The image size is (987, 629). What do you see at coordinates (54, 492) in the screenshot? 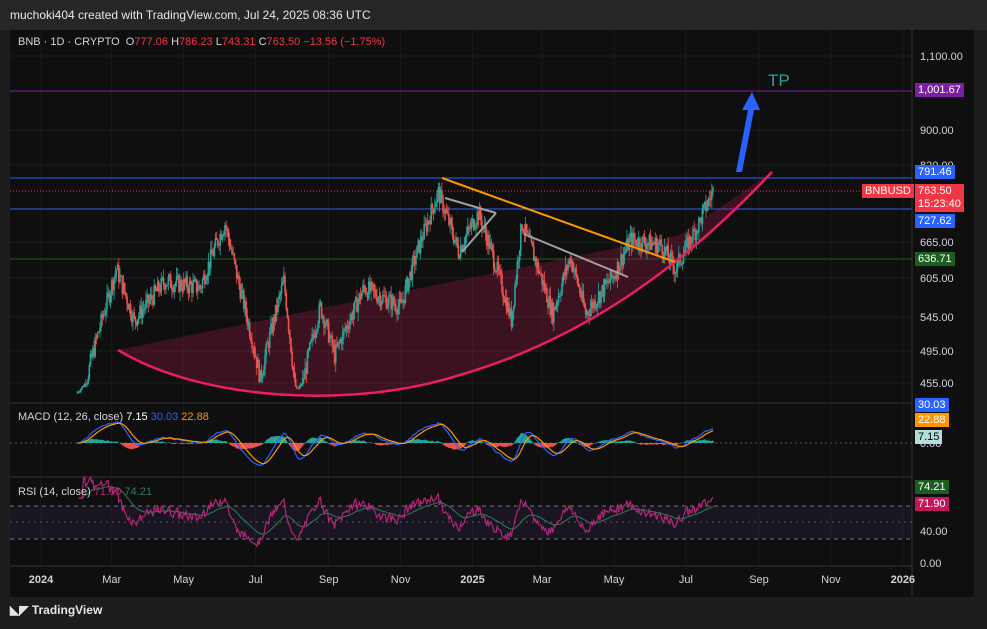
I see `rsi-label: RSI (14, close)` at bounding box center [54, 492].